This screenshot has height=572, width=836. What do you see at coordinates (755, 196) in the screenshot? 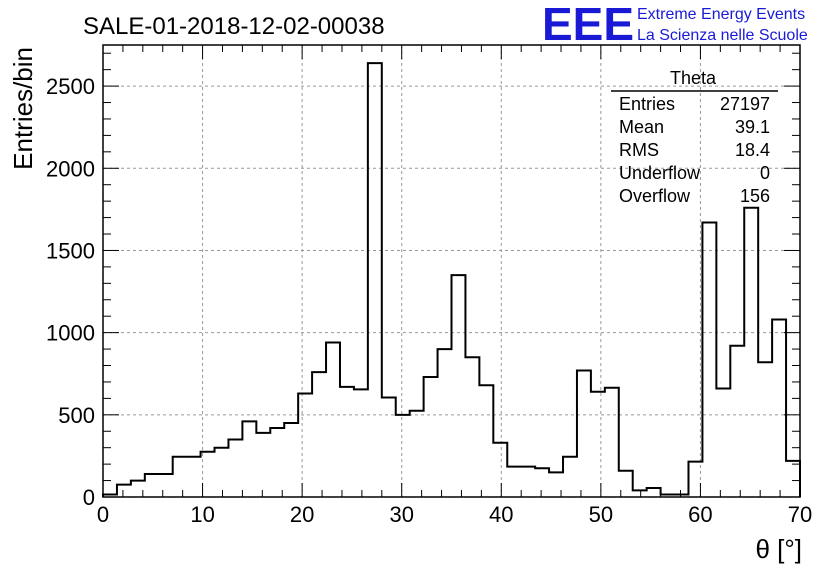
I see `stats-value: 156` at bounding box center [755, 196].